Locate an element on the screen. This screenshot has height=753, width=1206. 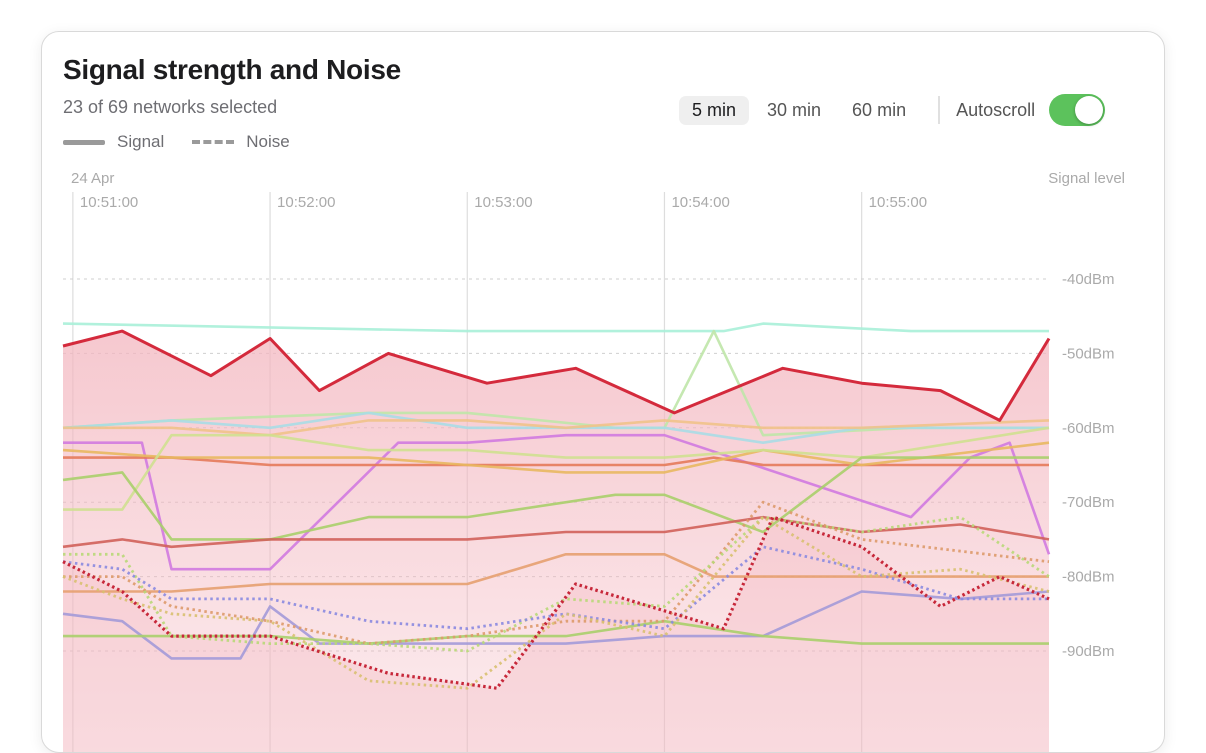
x-tick-label: 10:55:00 is located at coordinates (898, 202).